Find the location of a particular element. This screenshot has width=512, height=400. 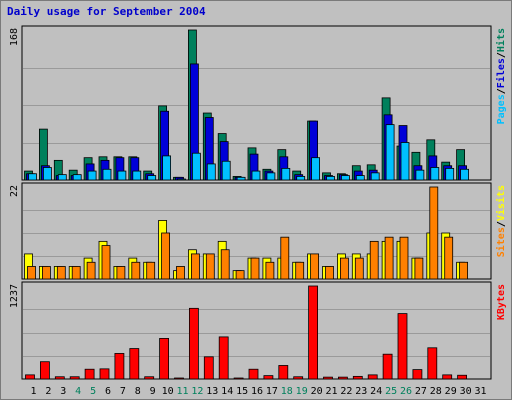

y-max-label-1: 168 is located at coordinates (14, 37).